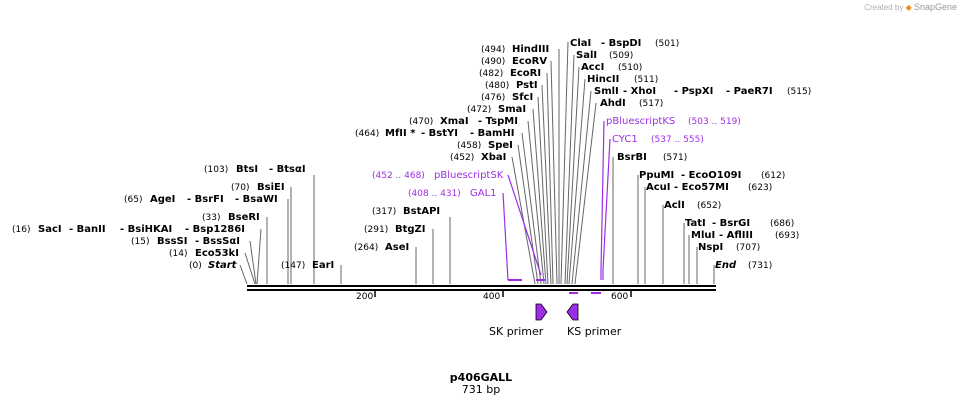 This screenshot has height=405, width=963. I want to click on site-name-eco53ki: Eco53kI, so click(217, 253).